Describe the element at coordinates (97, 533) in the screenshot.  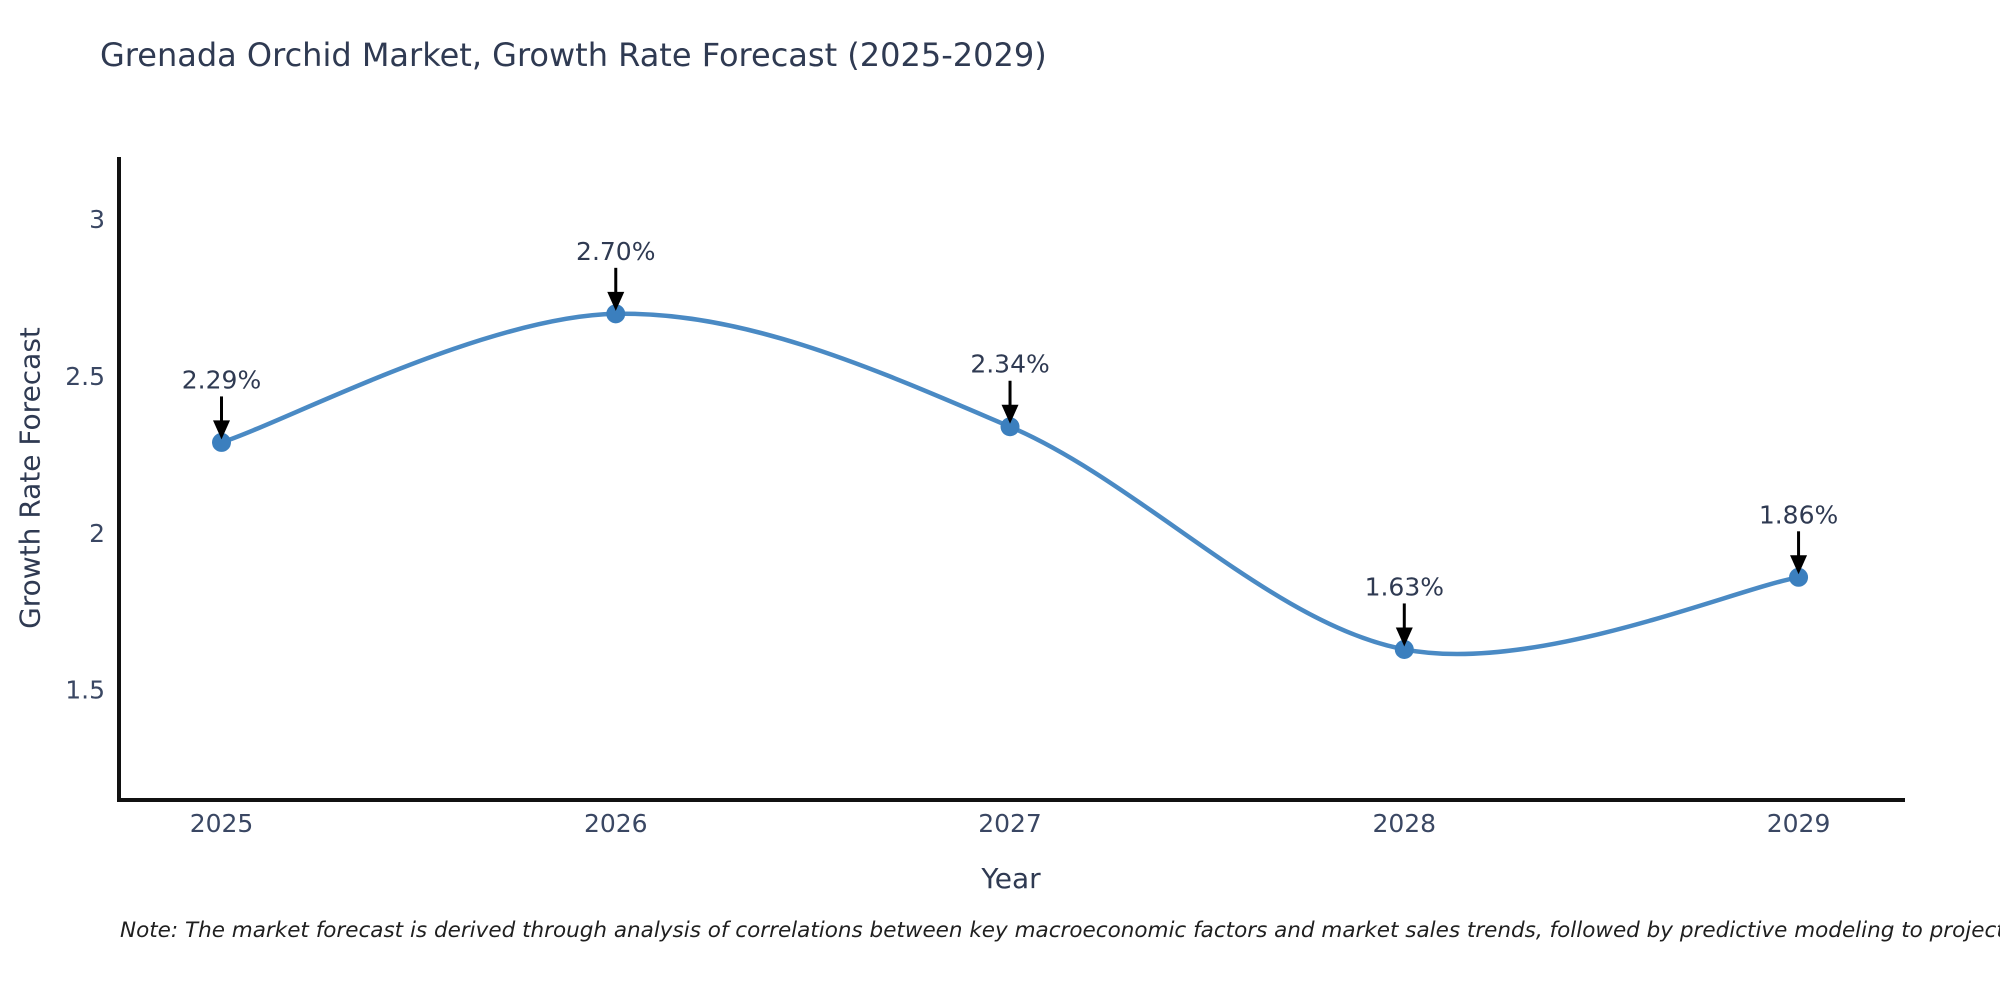
I see `y-tick-label: 2` at that location.